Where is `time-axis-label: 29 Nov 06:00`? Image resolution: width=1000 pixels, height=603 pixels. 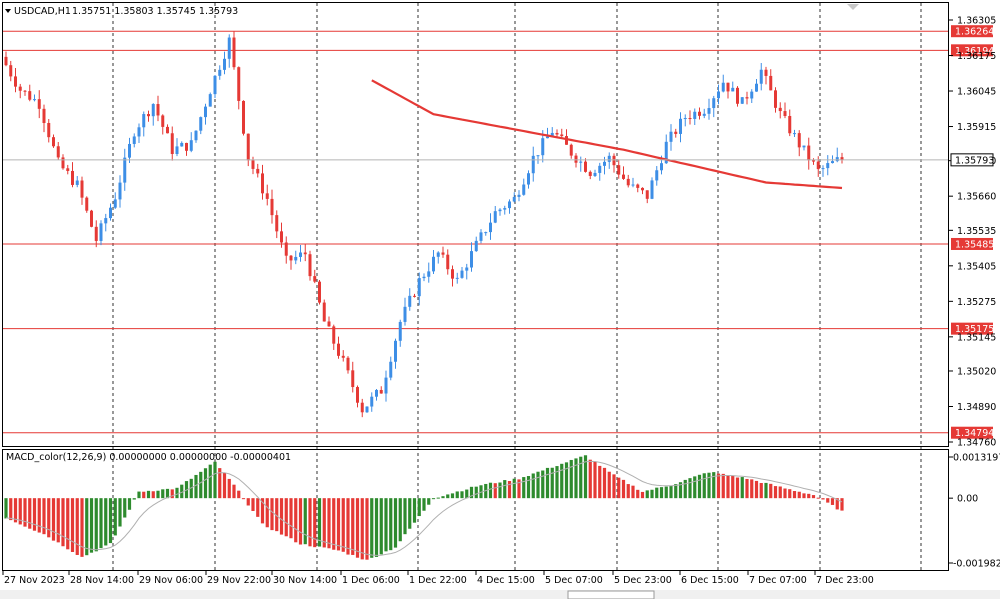
time-axis-label: 29 Nov 06:00 is located at coordinates (171, 580).